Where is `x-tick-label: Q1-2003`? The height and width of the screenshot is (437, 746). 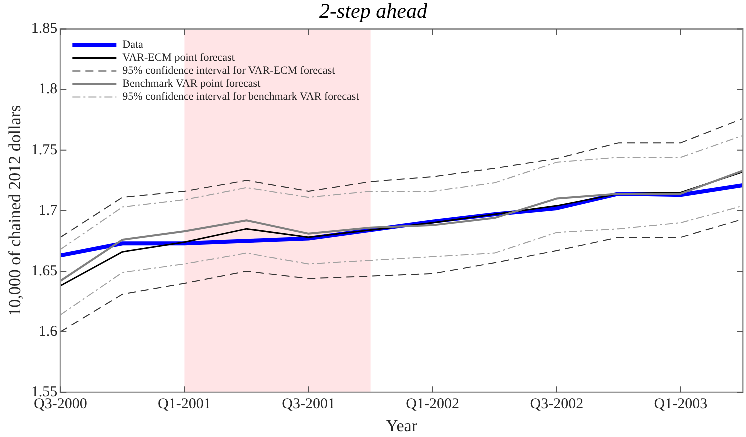
x-tick-label: Q1-2003 is located at coordinates (681, 404).